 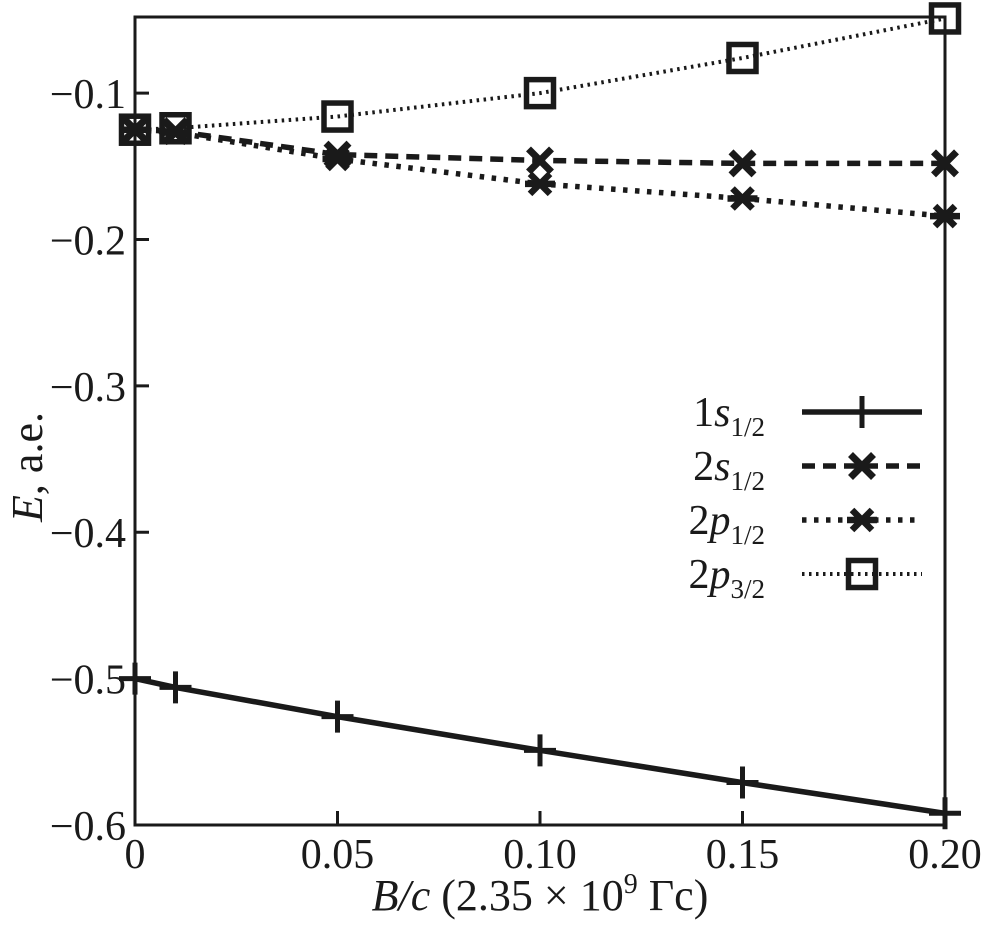 What do you see at coordinates (862, 412) in the screenshot?
I see `legend-sample-marker-1s12` at bounding box center [862, 412].